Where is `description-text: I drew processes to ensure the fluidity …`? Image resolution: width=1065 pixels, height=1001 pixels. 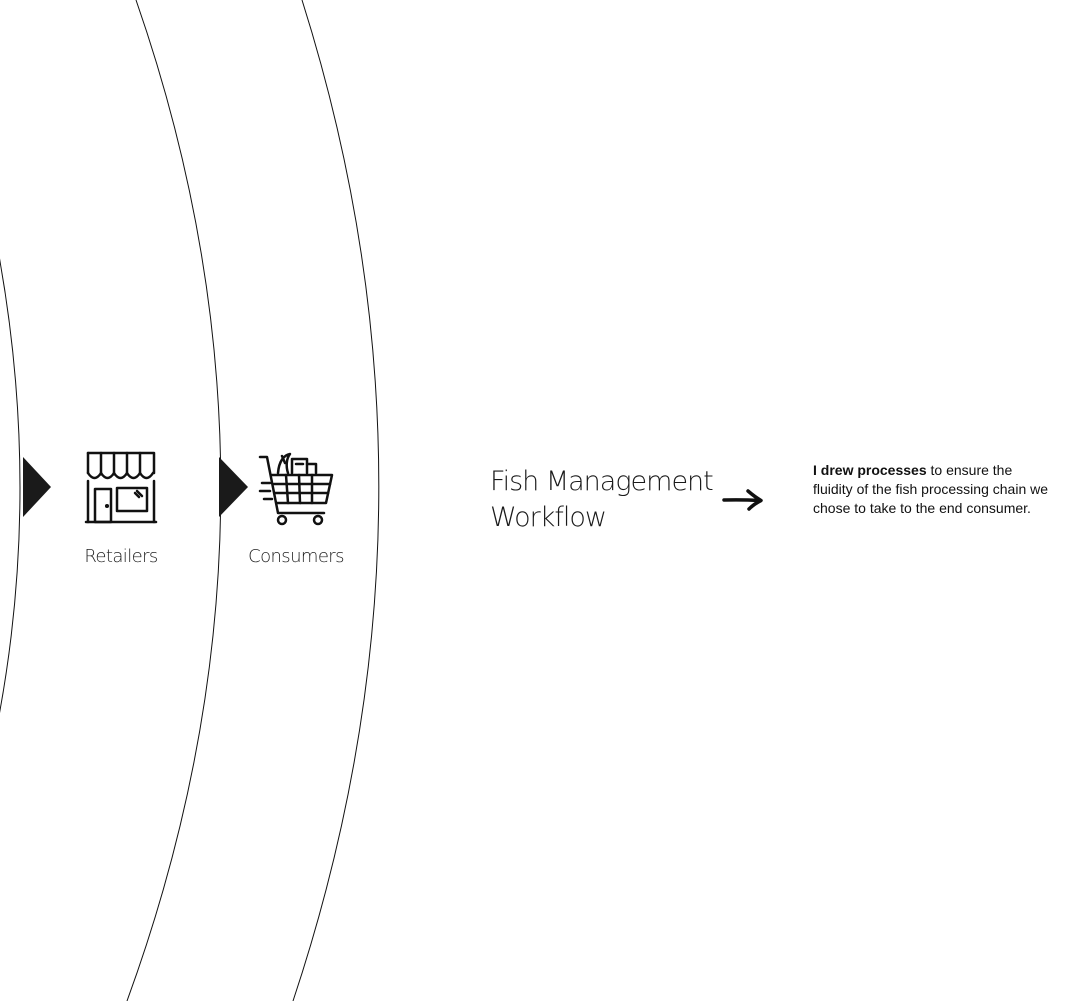
description-text: I drew processes to ensure the fluidity … is located at coordinates (930, 489).